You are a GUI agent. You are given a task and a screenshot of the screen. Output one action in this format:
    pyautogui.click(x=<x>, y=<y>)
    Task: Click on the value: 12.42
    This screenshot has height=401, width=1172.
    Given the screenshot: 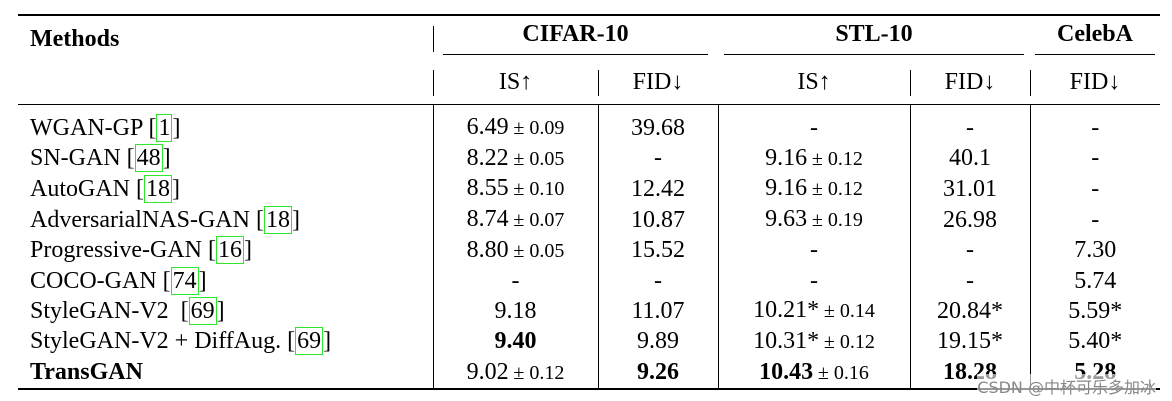 What is the action you would take?
    pyautogui.click(x=658, y=188)
    